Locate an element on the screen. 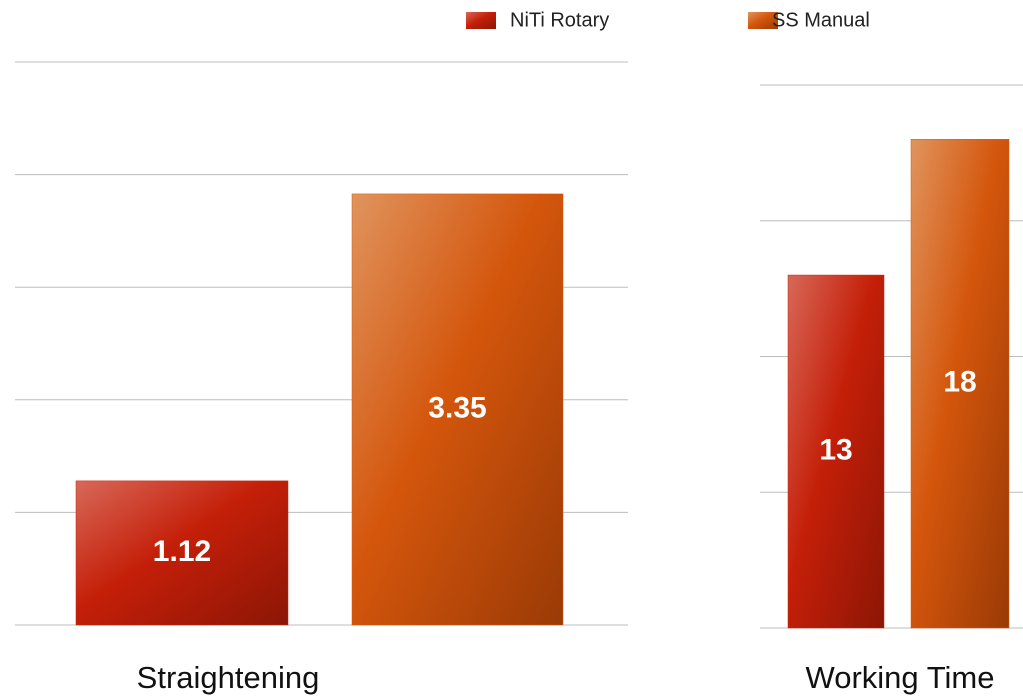  data-label: 13 is located at coordinates (835, 449).